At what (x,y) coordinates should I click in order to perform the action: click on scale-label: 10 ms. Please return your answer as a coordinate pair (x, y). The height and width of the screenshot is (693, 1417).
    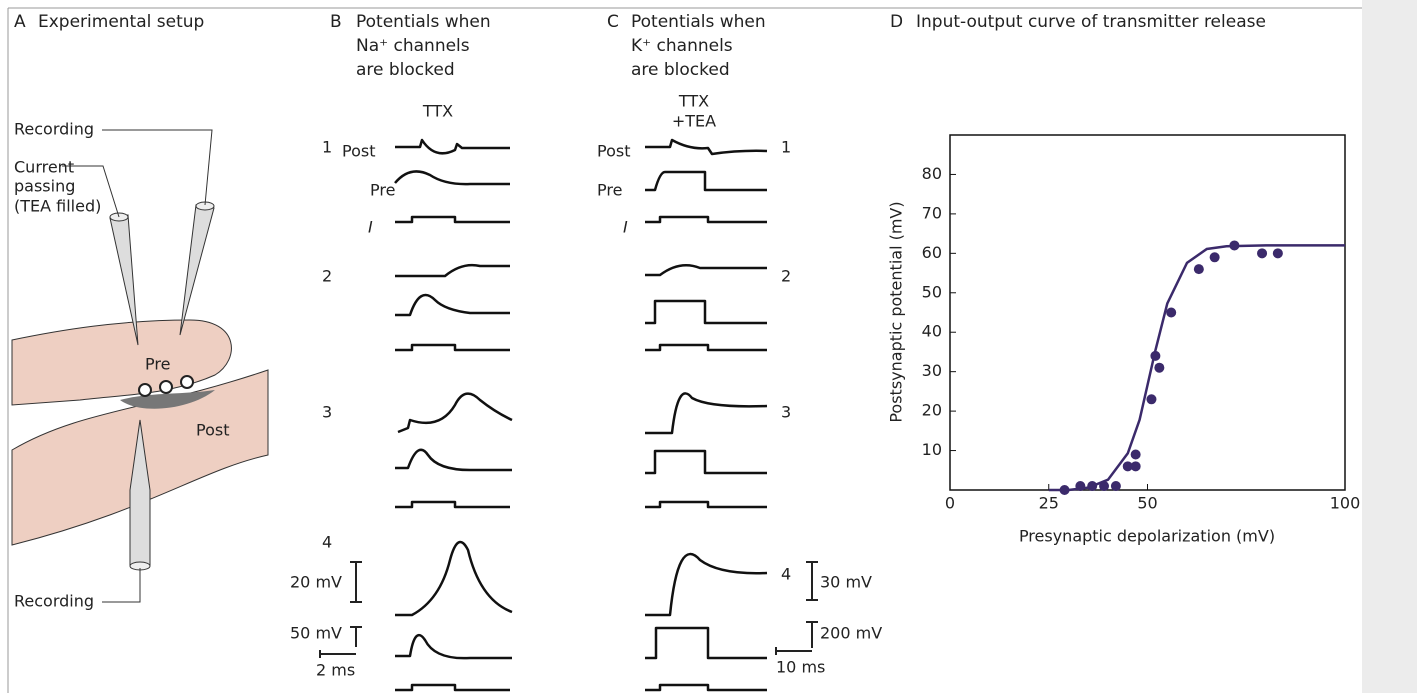
    Looking at the image, I should click on (800, 667).